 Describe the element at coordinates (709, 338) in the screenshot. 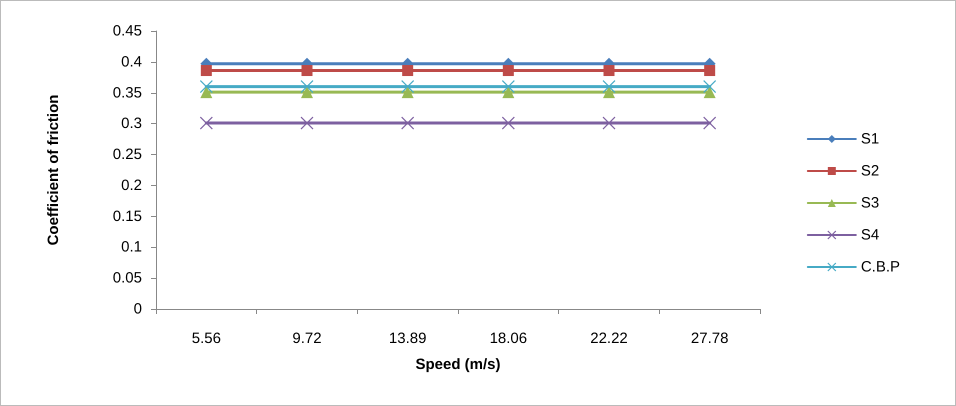

I see `x-tick-label: 27.78` at that location.